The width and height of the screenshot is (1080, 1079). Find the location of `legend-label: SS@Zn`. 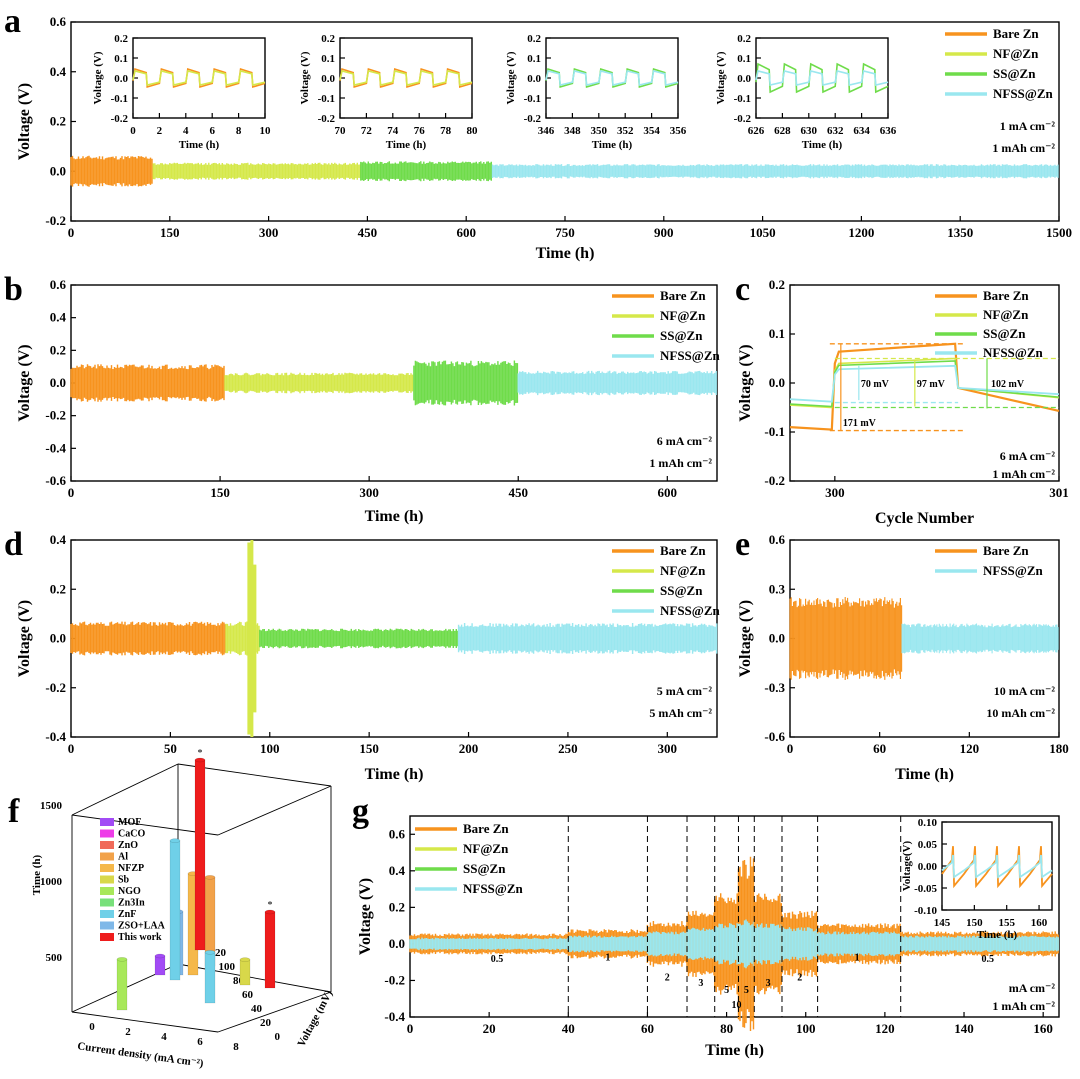

legend-label: SS@Zn is located at coordinates (1014, 73).